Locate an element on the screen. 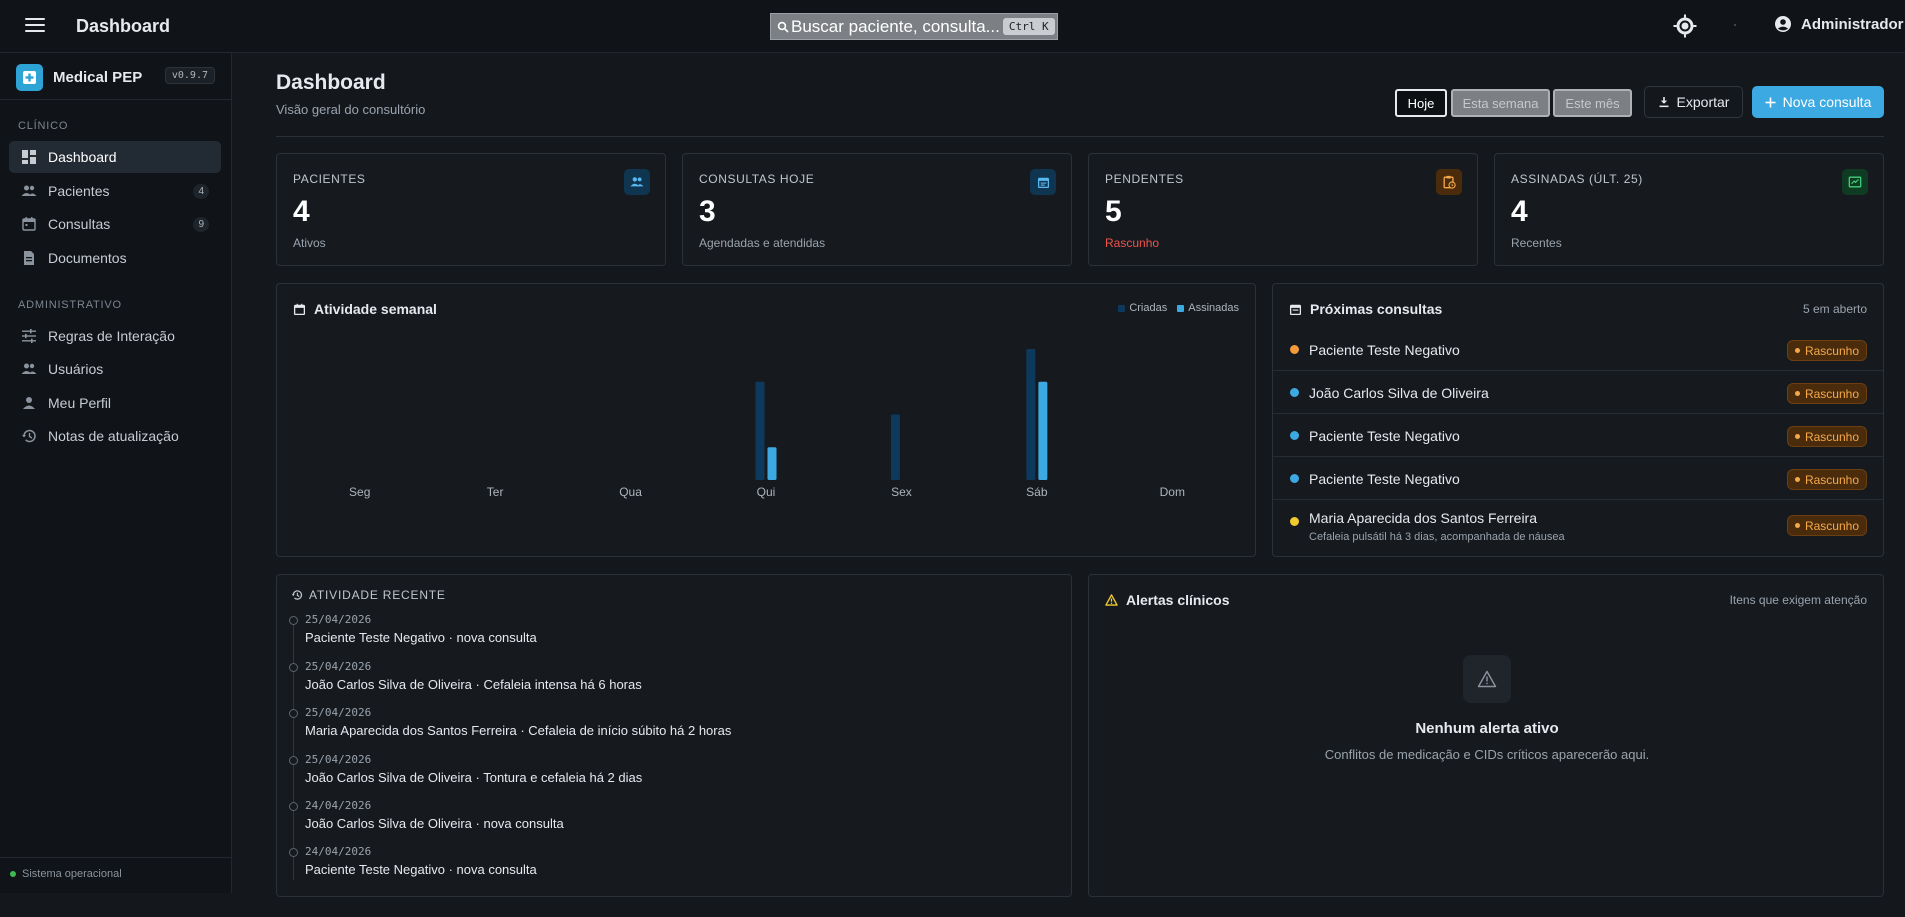 This screenshot has width=1905, height=917. system-status: Sistema operacional is located at coordinates (66, 874).